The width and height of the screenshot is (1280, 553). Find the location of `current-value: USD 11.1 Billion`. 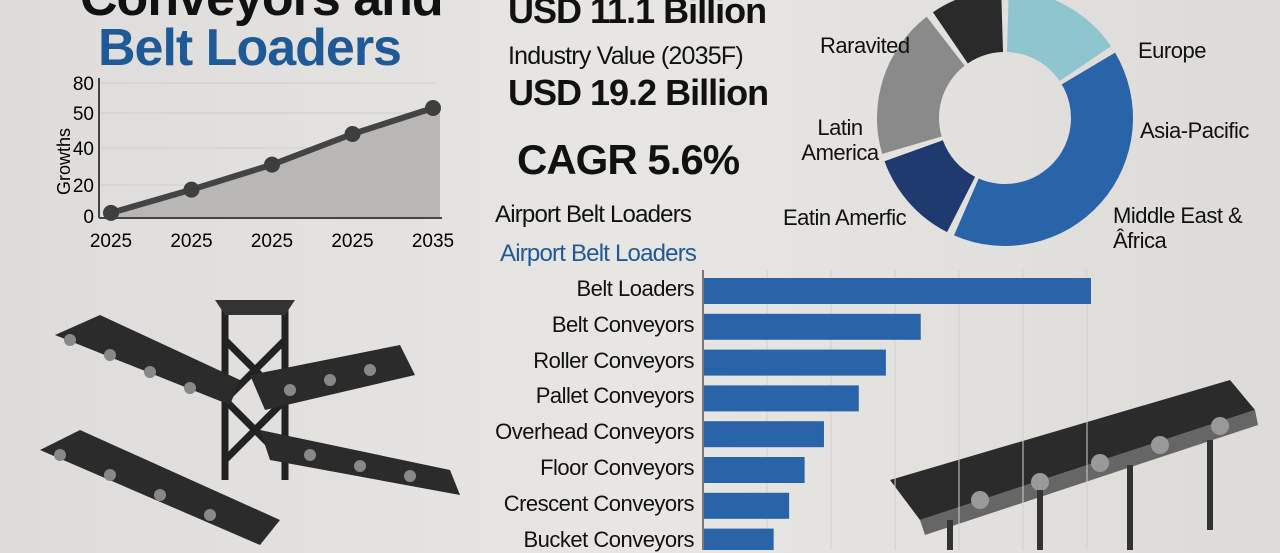

current-value: USD 11.1 Billion is located at coordinates (637, 15).